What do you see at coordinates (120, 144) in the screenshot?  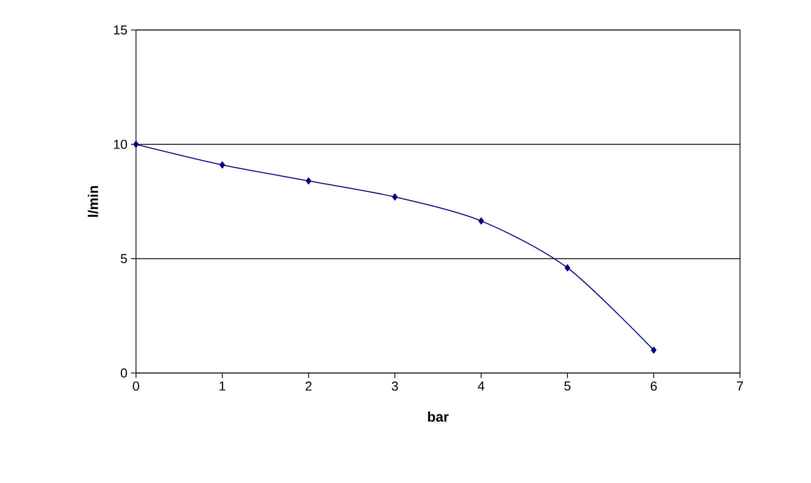 I see `y-tick-label: 10` at bounding box center [120, 144].